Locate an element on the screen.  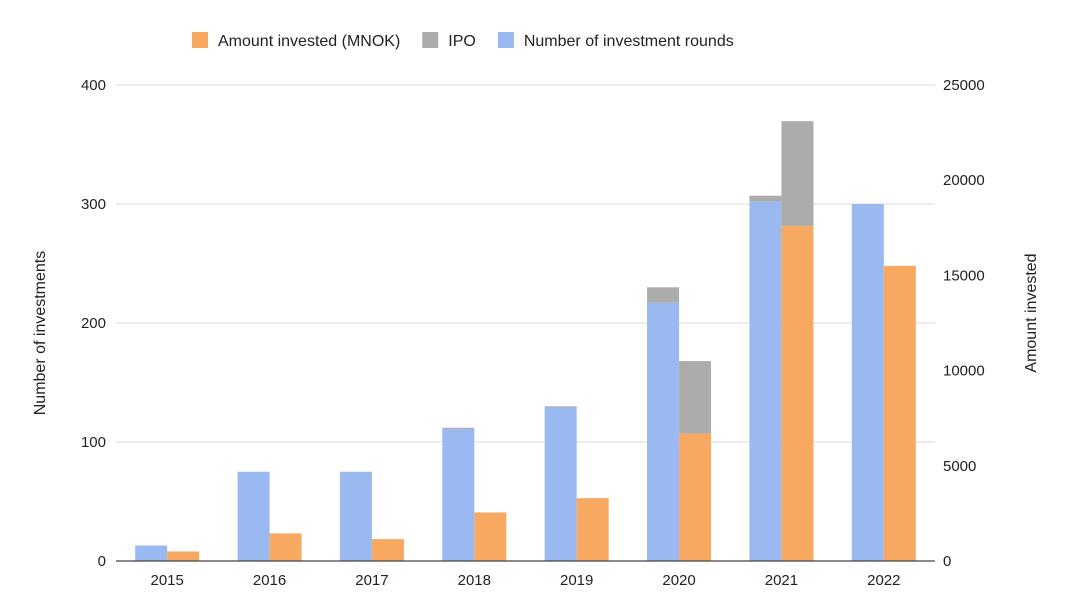
bar-ipo-2018 is located at coordinates (458, 428).